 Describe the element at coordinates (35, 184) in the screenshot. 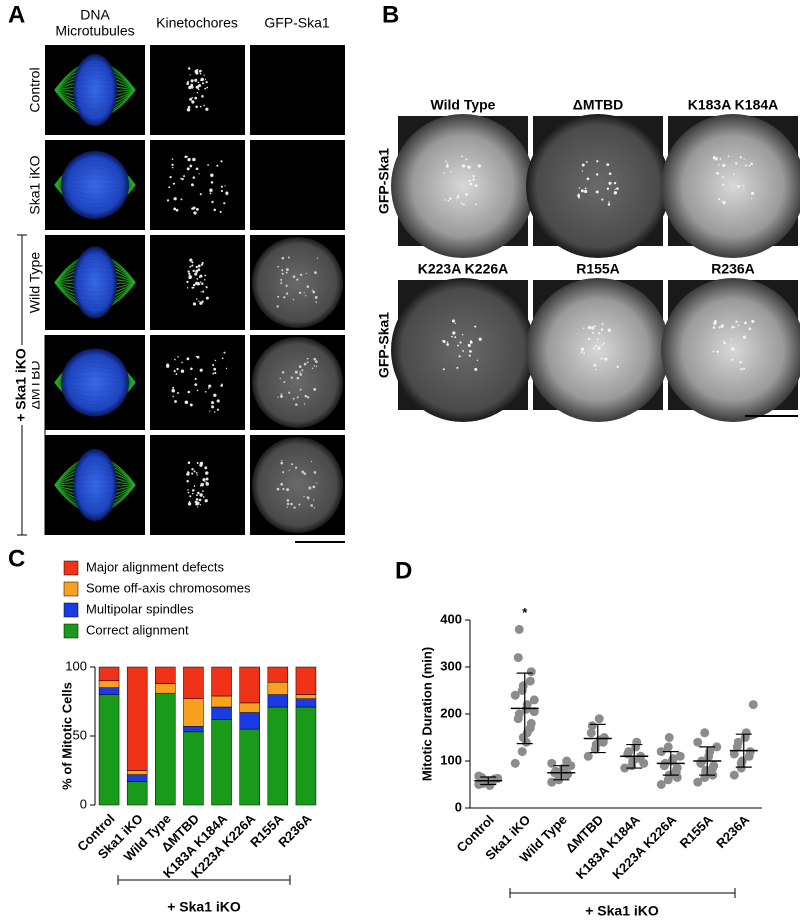

I see `row-label: Ska1 iKO` at that location.